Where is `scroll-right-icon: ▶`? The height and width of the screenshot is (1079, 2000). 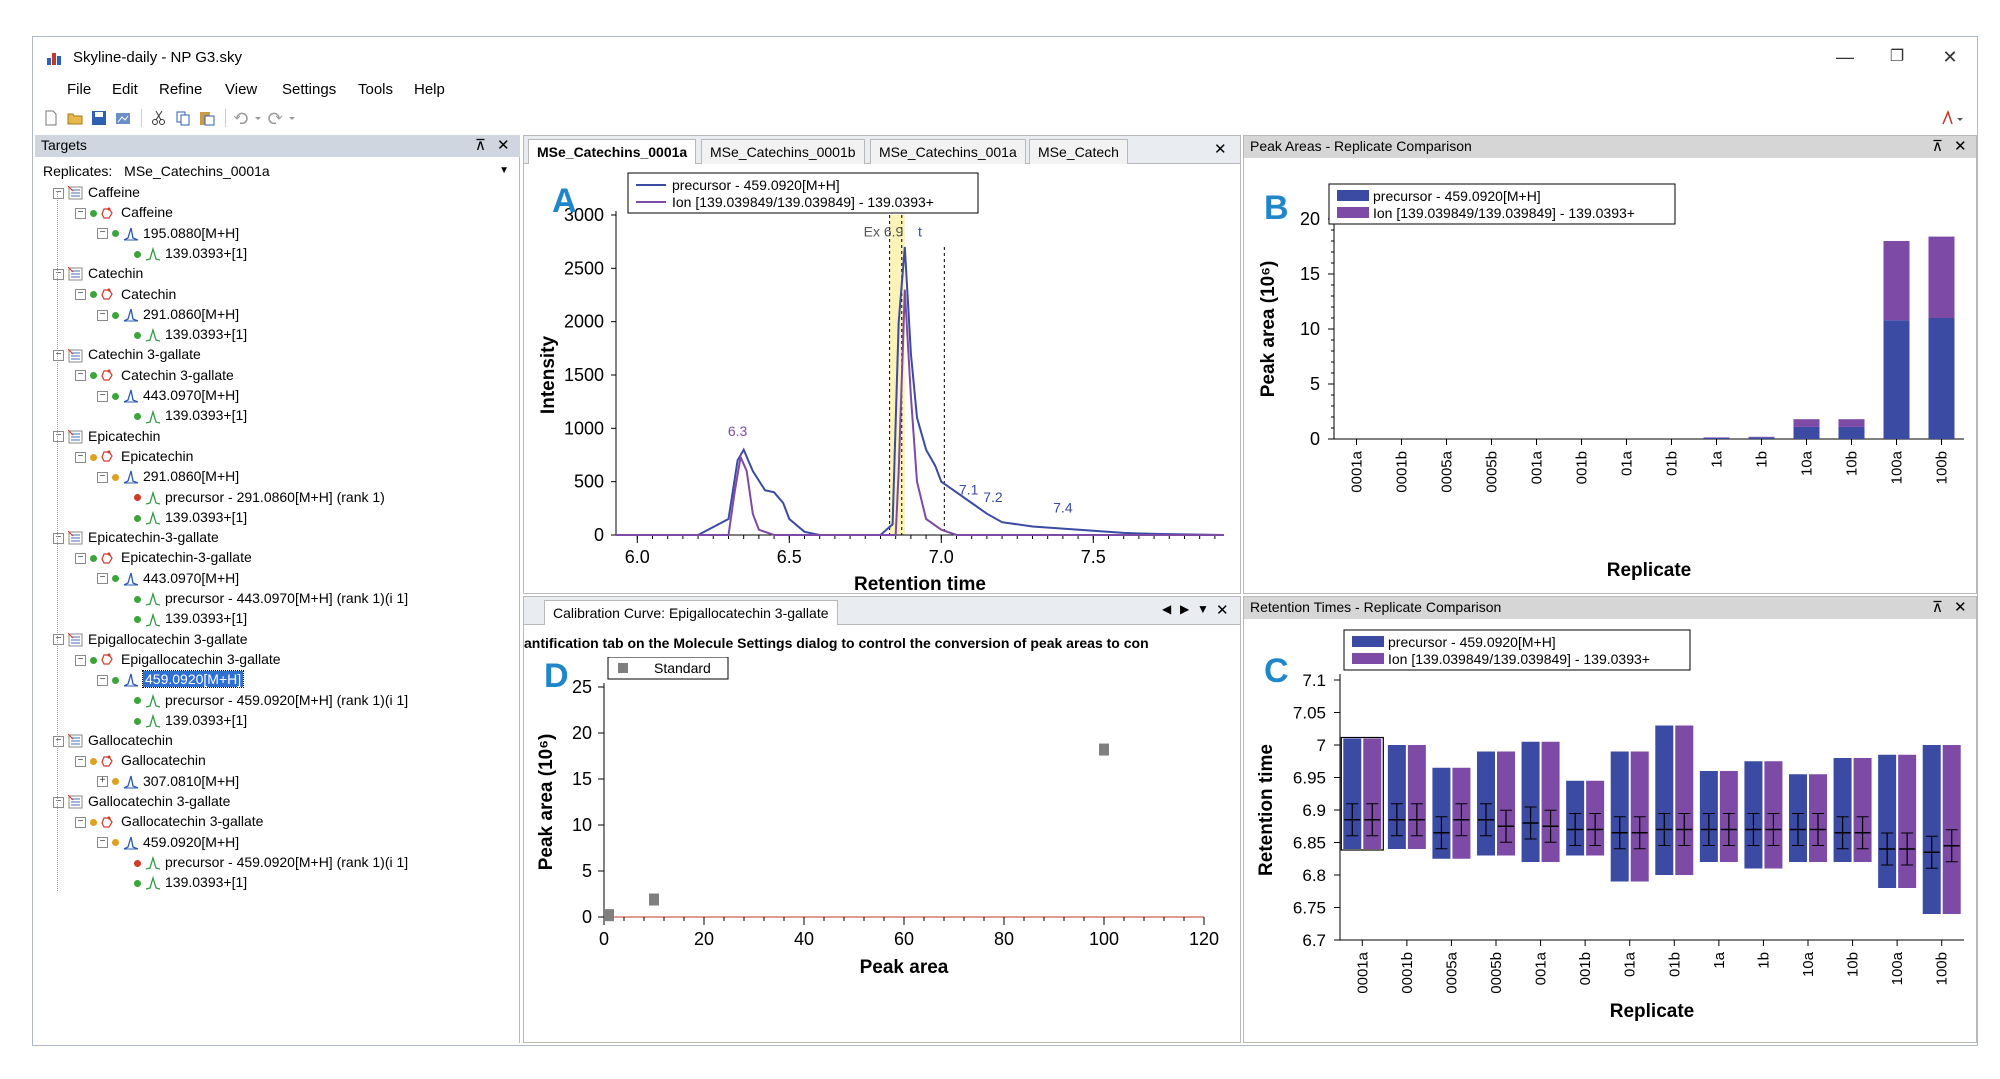
scroll-right-icon: ▶ is located at coordinates (1185, 609).